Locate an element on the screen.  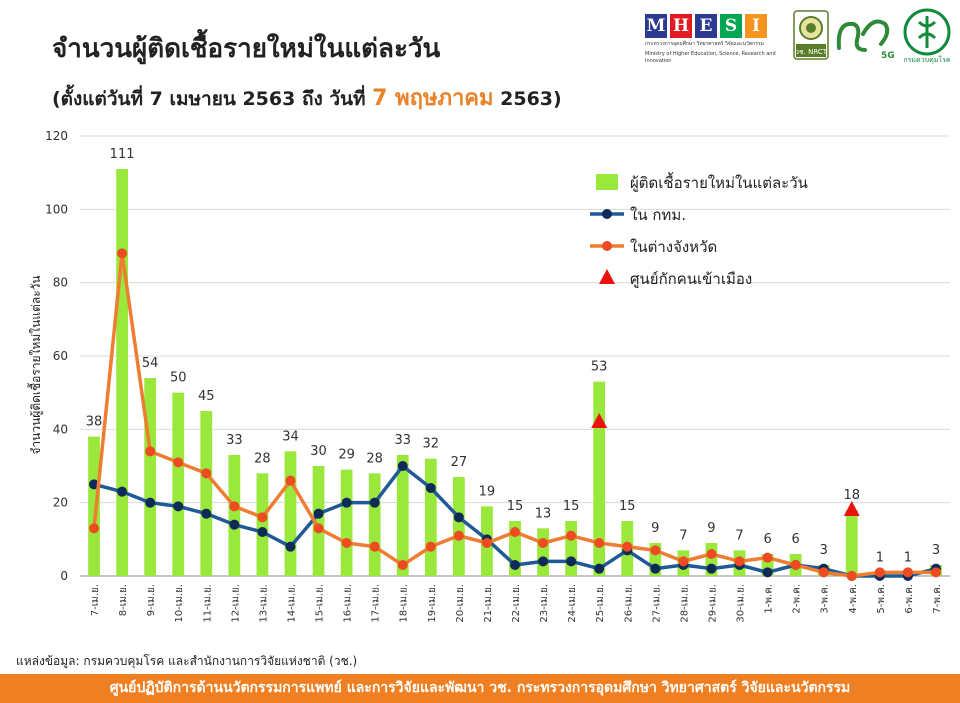
y-tick-label: 80 is located at coordinates (60, 283).